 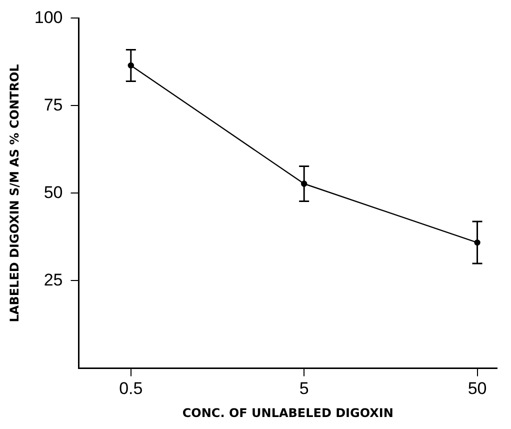 I want to click on y-tick-label: 75, so click(x=53, y=104).